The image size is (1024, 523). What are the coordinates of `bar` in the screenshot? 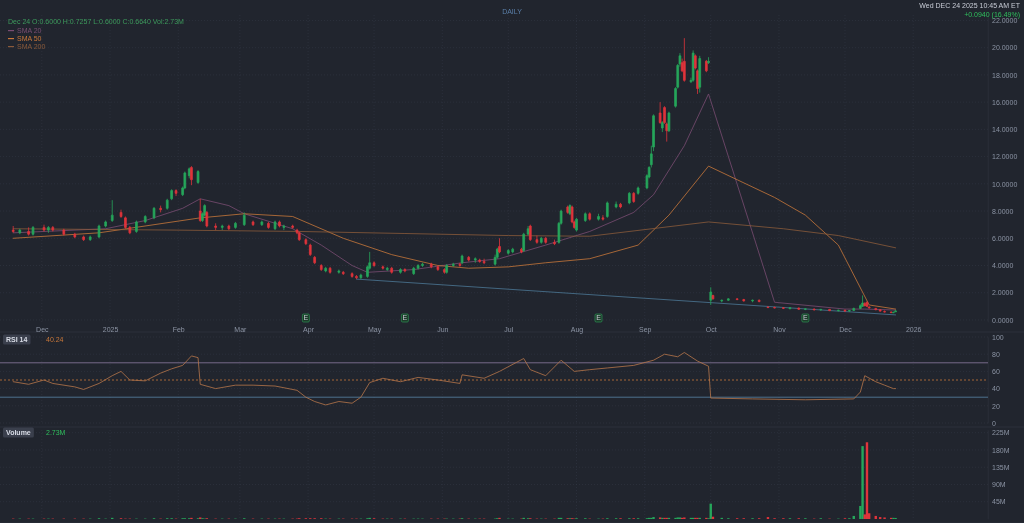 It's located at (862, 482).